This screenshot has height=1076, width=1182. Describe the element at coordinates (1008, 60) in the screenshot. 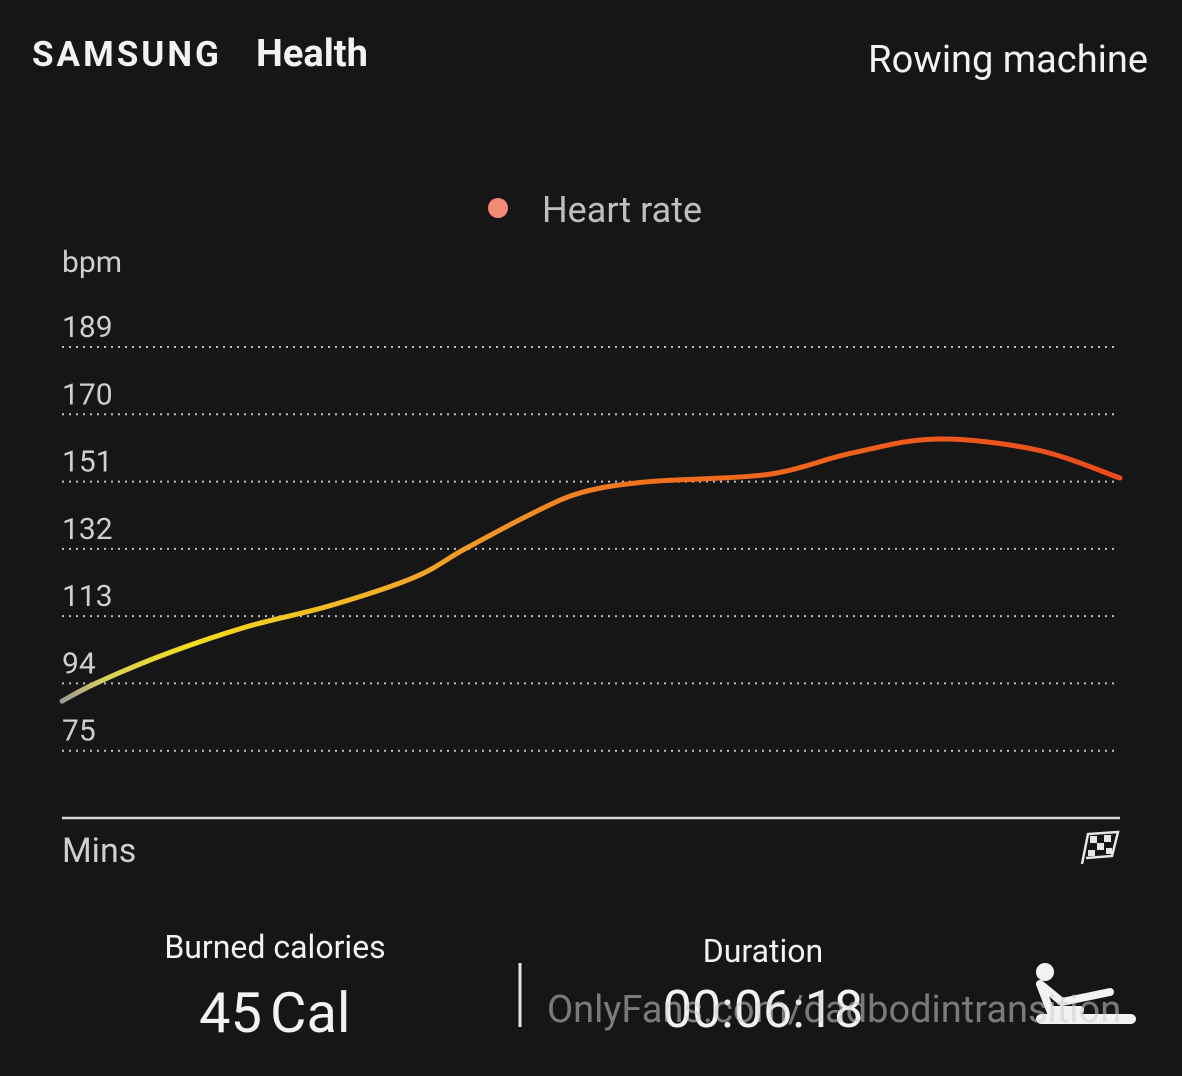

I see `activity-title: Rowing machine` at that location.